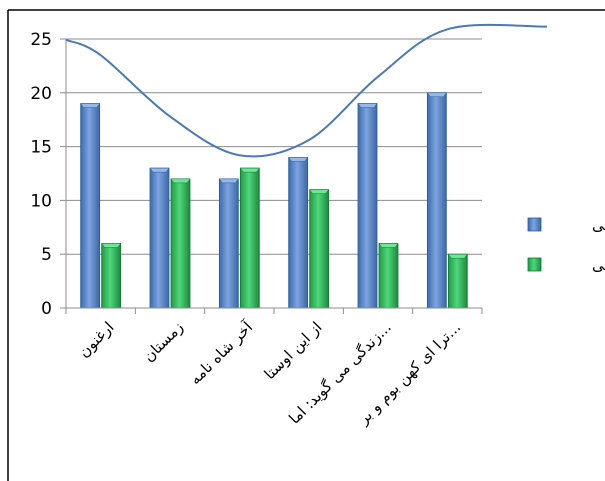 The height and width of the screenshot is (481, 605). What do you see at coordinates (566, 245) in the screenshot?
I see `legend: ذهنی عینی` at bounding box center [566, 245].